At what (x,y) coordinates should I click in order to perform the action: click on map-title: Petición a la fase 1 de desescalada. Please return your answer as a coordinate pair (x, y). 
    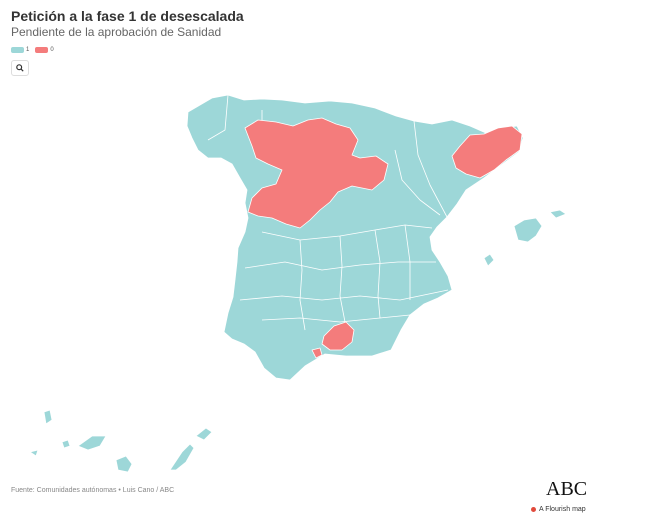
    Looking at the image, I should click on (127, 16).